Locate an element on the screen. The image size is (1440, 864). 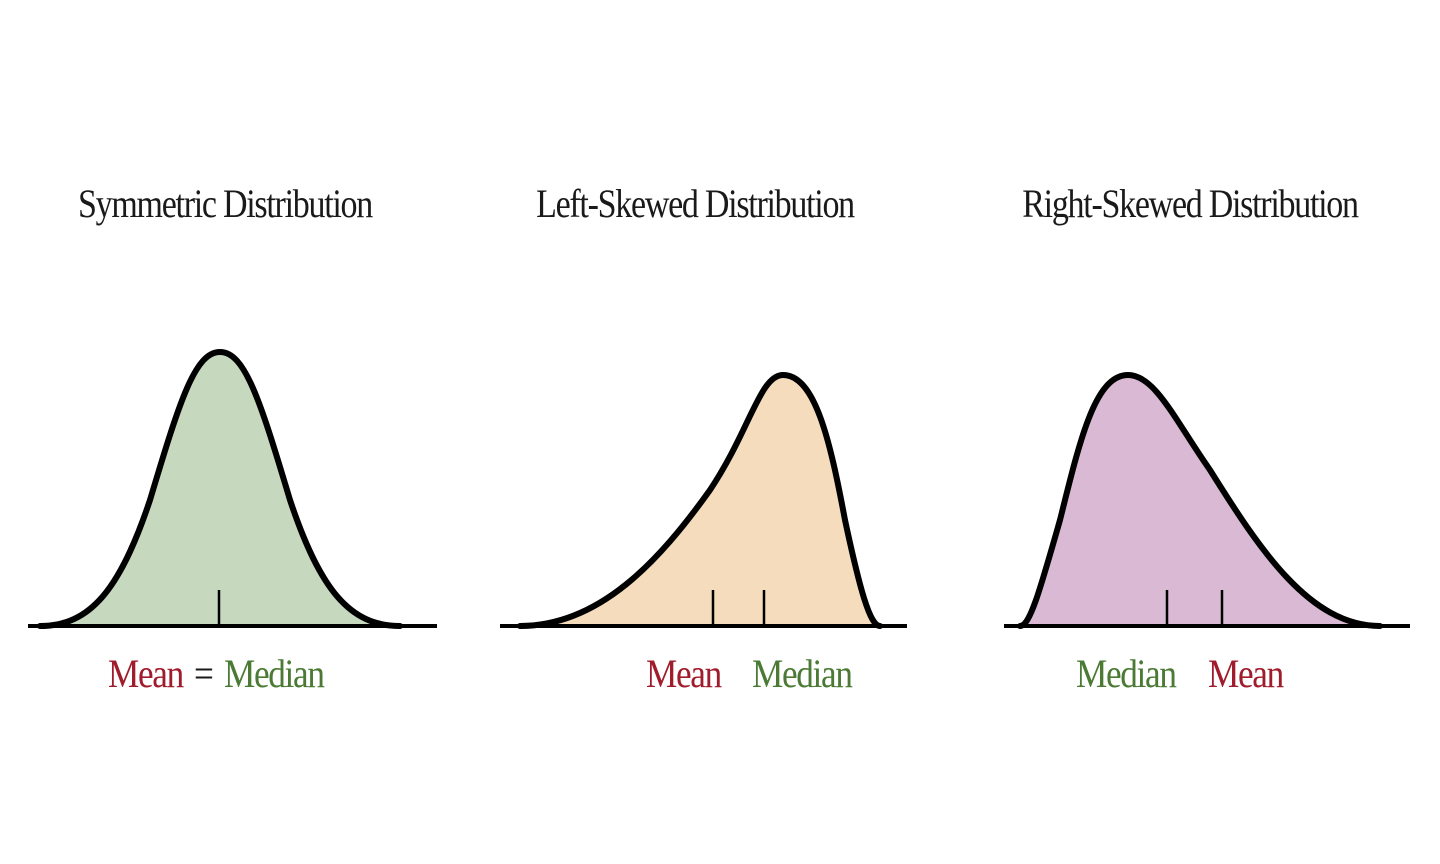
symmetric-fill is located at coordinates (220, 489).